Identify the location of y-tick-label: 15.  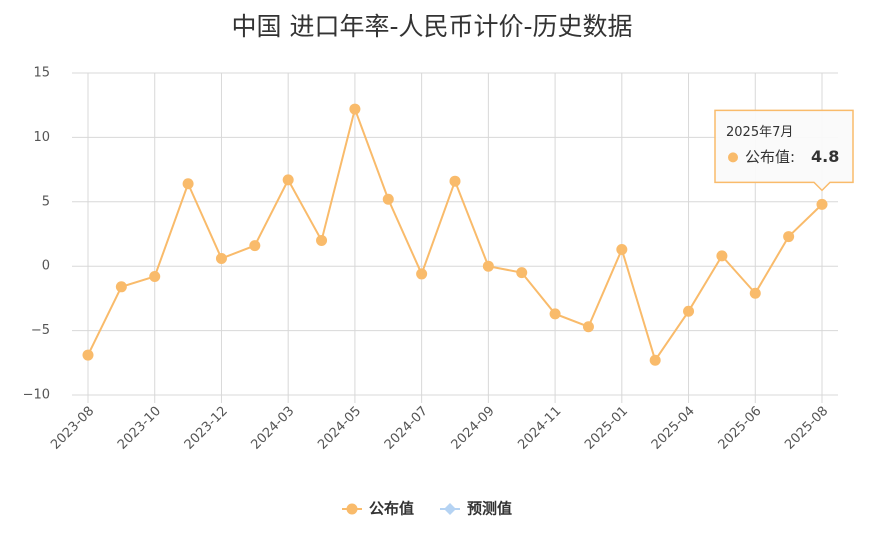
(41, 73).